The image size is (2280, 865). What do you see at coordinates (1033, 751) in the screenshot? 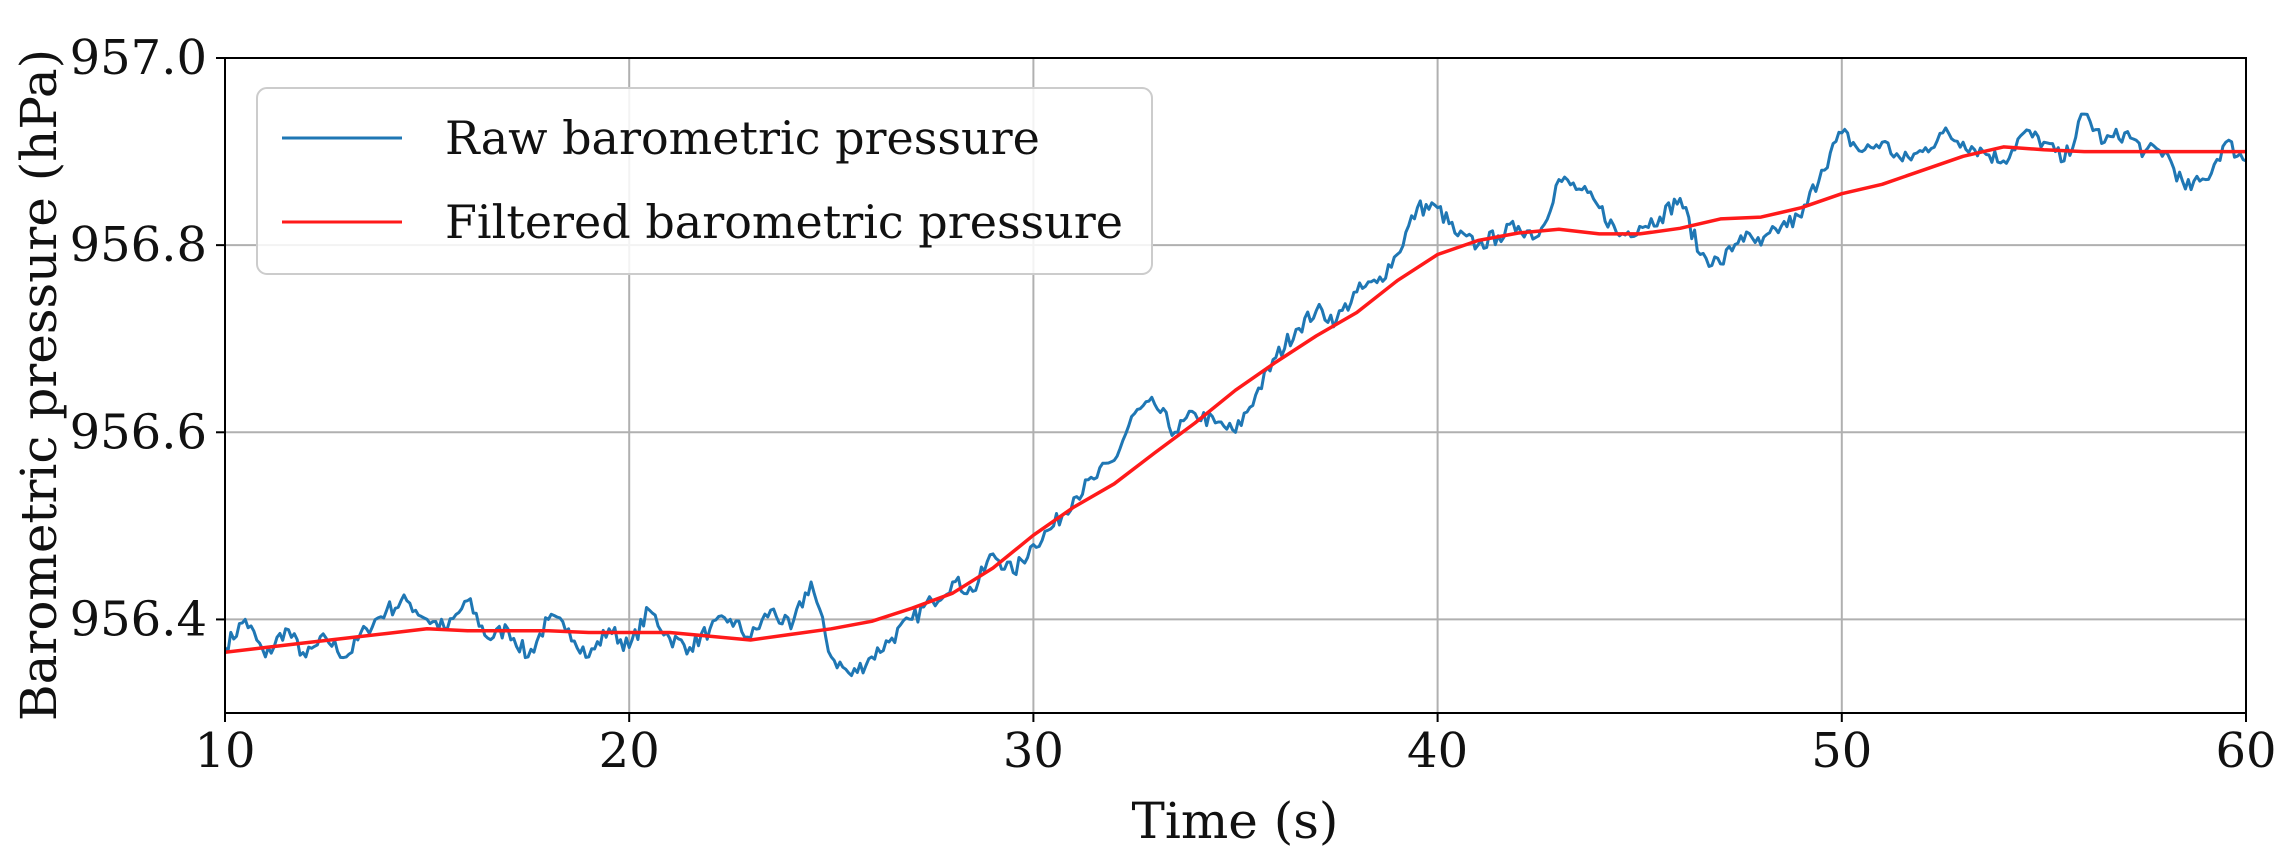
I see `x-tick-label: 30` at bounding box center [1033, 751].